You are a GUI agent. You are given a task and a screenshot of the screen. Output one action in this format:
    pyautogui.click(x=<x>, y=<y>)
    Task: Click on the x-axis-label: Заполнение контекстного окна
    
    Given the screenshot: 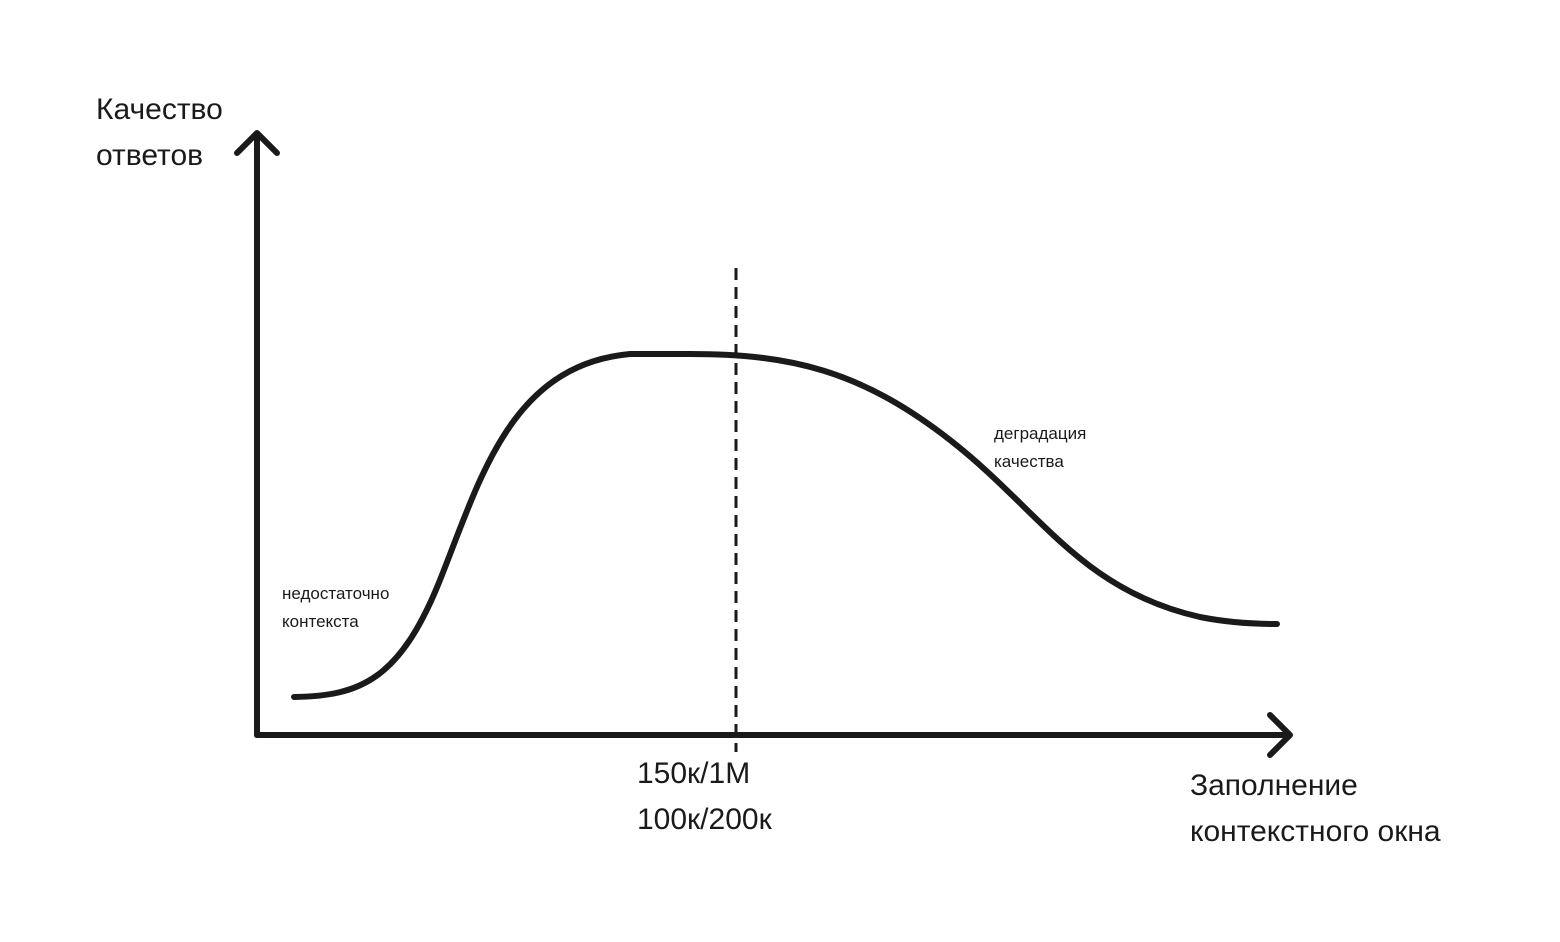 What is the action you would take?
    pyautogui.click(x=1315, y=809)
    